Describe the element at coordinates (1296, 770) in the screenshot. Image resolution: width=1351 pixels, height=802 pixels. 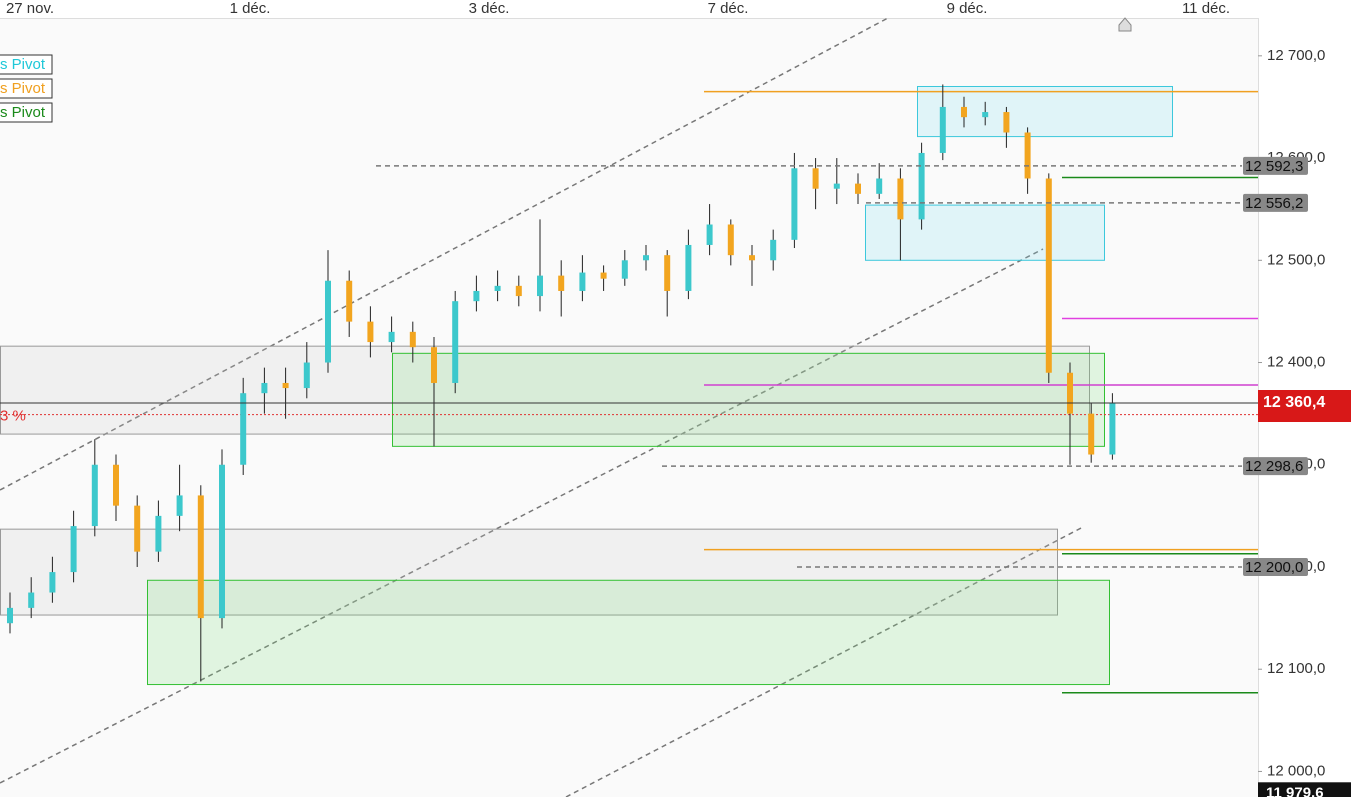
I see `y-tick-label: 12 000,0` at that location.